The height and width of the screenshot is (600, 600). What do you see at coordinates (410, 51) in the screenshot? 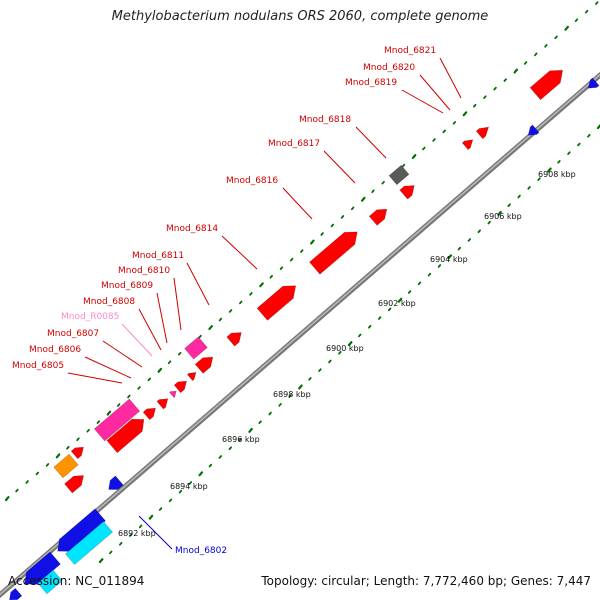
I see `gene-label: Mnod_6821` at bounding box center [410, 51].